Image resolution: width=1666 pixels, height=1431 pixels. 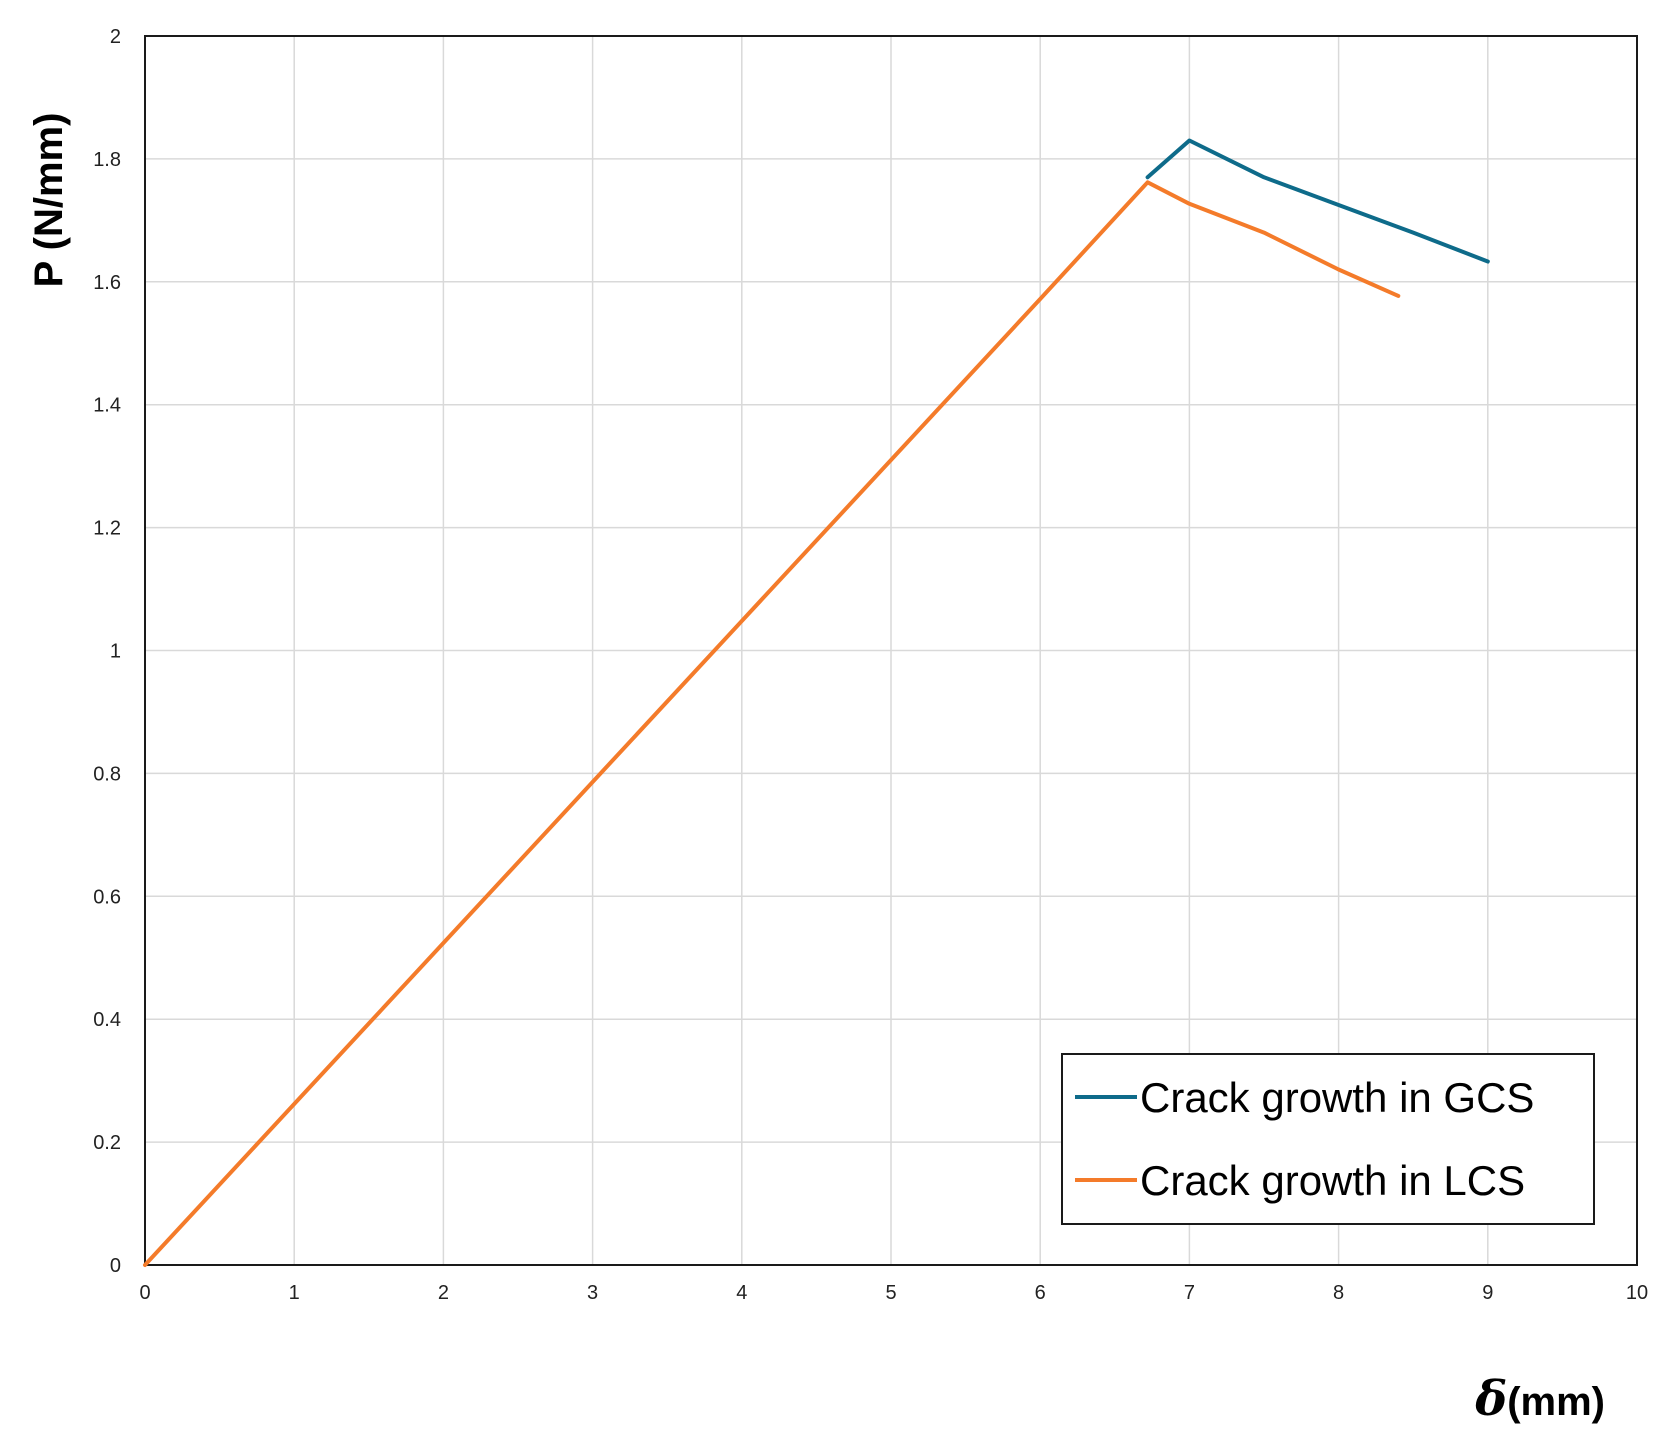 What do you see at coordinates (1337, 1097) in the screenshot?
I see `legend-label-gcs: Crack growth in GCS` at bounding box center [1337, 1097].